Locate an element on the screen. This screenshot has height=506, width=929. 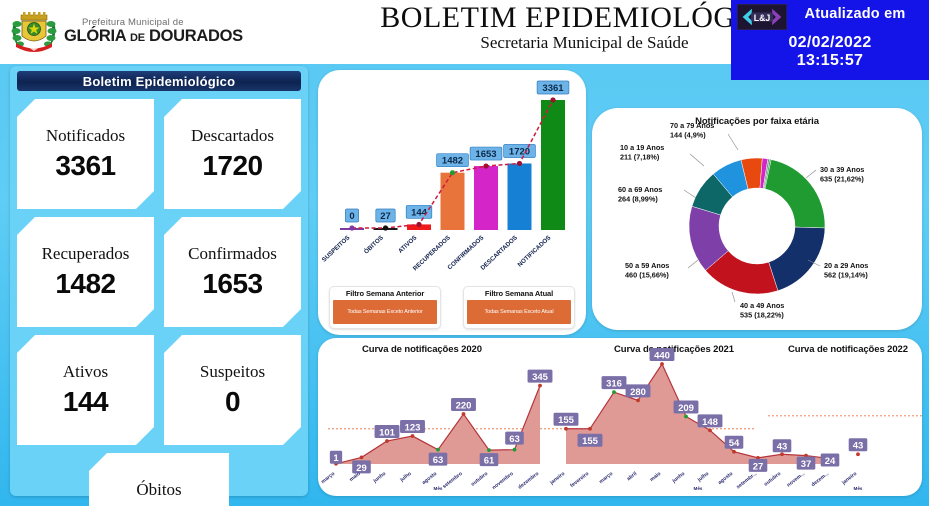
bar-ativos is located at coordinates (419, 227).